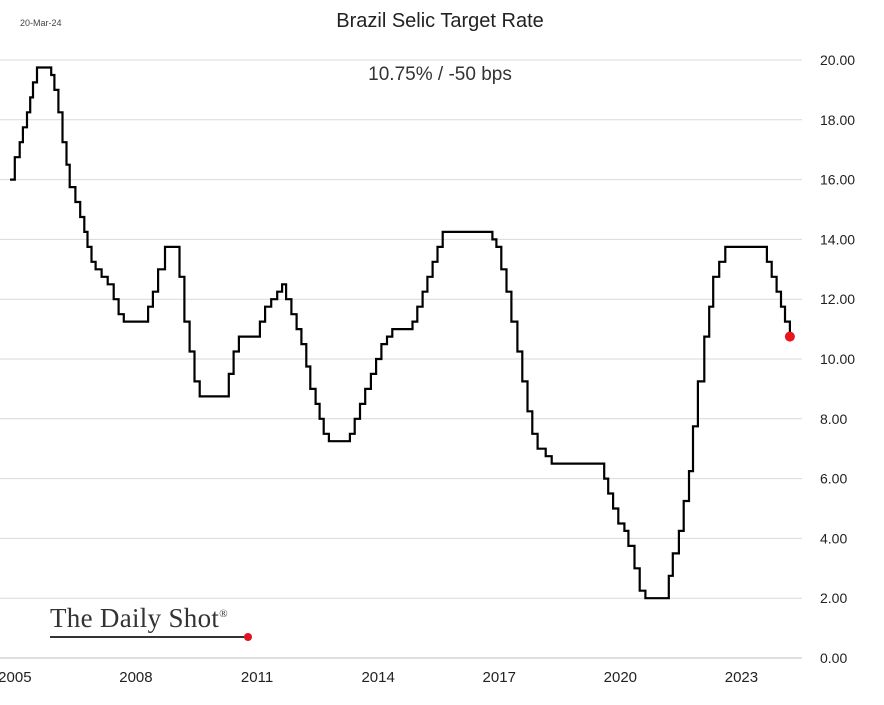 Image resolution: width=884 pixels, height=705 pixels. What do you see at coordinates (148, 637) in the screenshot?
I see `logo-underline` at bounding box center [148, 637].